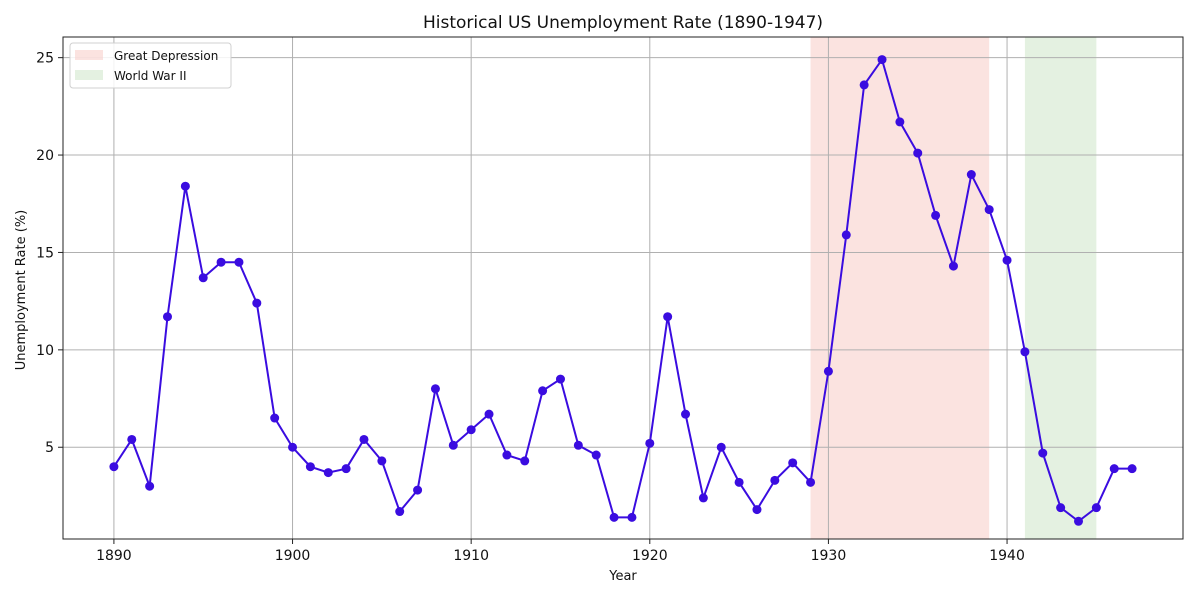  What do you see at coordinates (45, 351) in the screenshot?
I see `y-tick-label: 10` at bounding box center [45, 351].